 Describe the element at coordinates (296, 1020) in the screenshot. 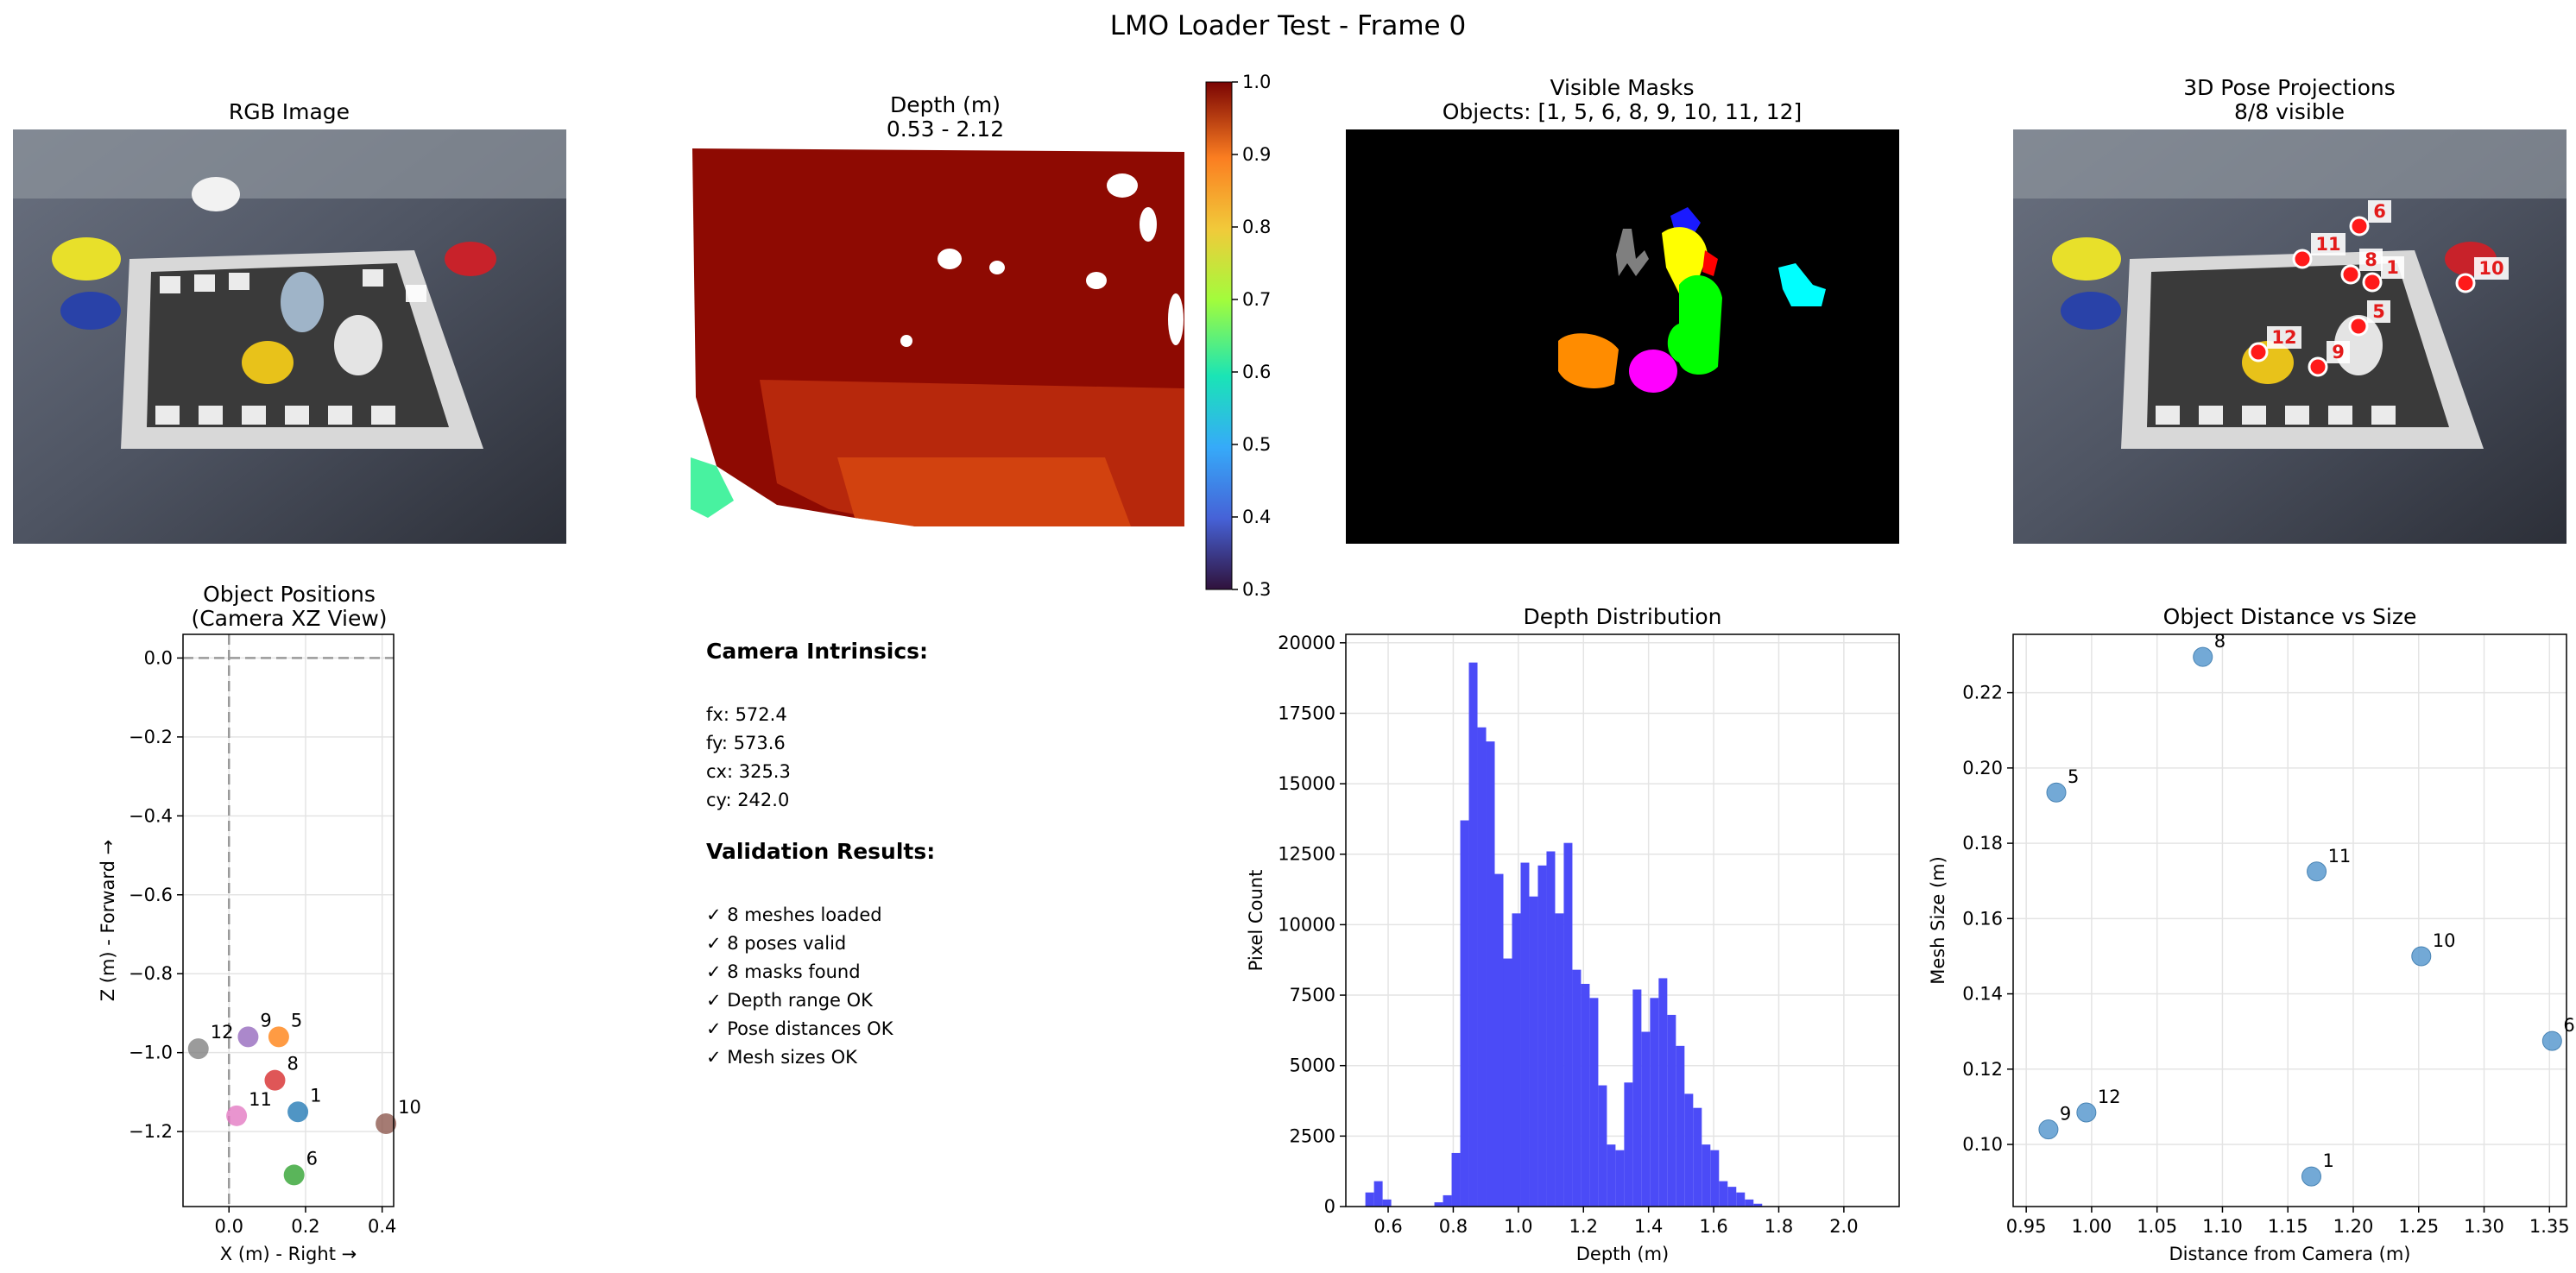

I see `position-point-label: 5` at that location.